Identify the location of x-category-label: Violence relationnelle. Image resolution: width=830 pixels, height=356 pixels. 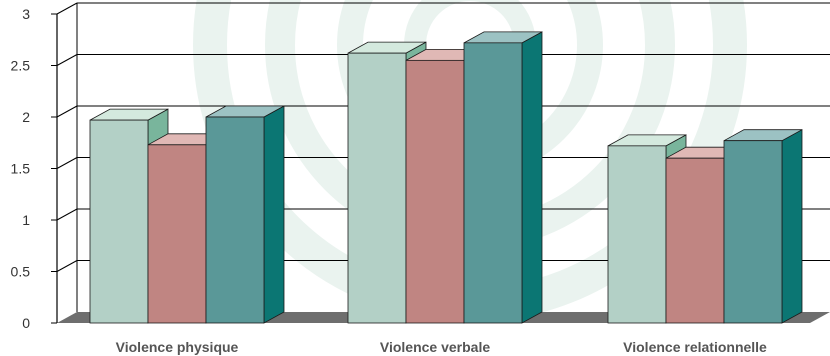
(695, 347).